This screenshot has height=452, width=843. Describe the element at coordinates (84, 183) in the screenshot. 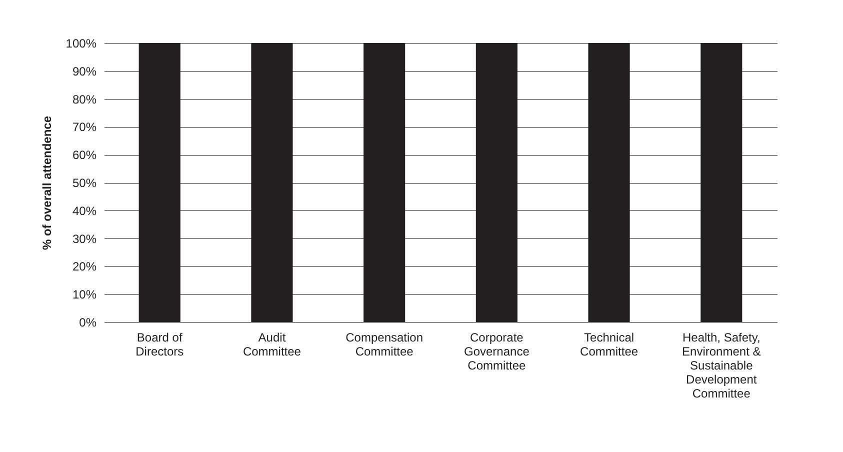

I see `y-tick-label: 50%` at that location.